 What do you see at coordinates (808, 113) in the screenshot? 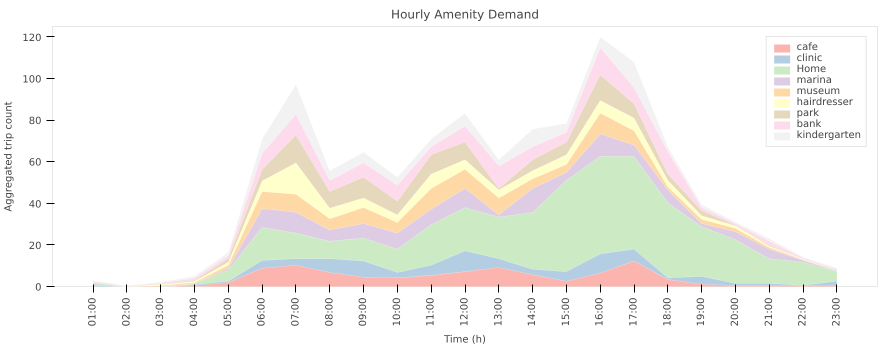
I see `legend-label: park` at bounding box center [808, 113].